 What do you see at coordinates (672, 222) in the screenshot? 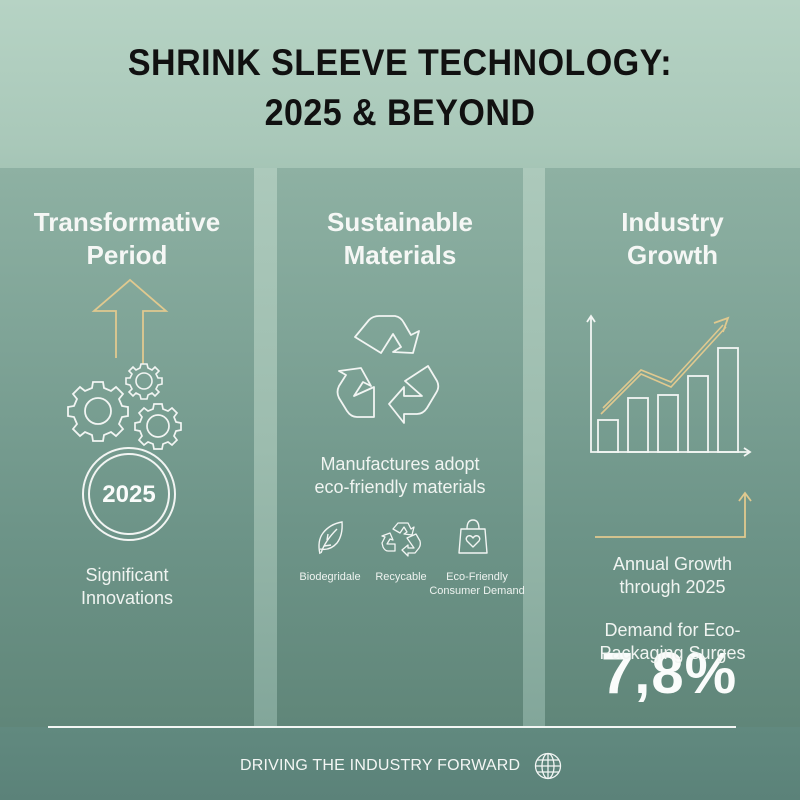
I see `heading-line-1: Industry` at bounding box center [672, 222].